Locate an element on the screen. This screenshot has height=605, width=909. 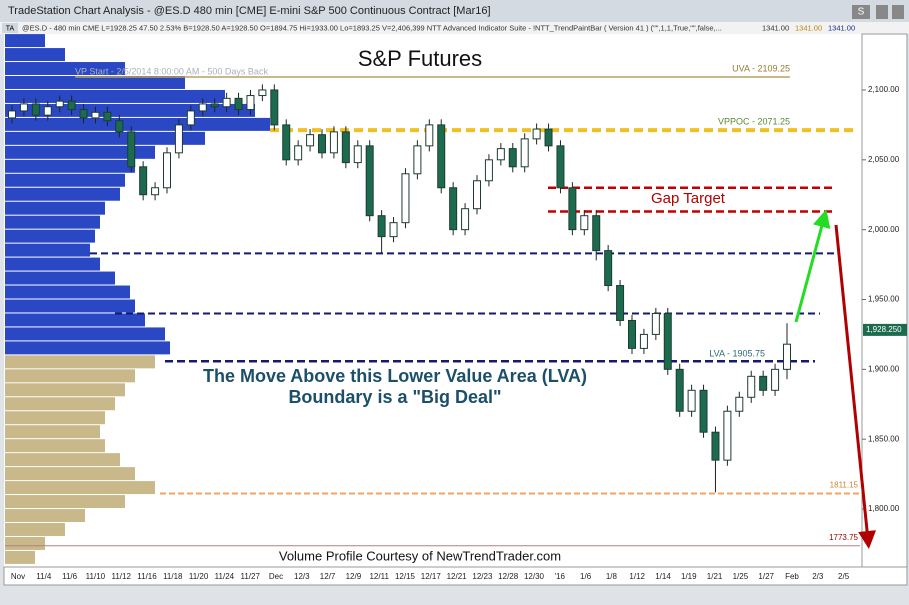
time-axis is located at coordinates (455, 576).